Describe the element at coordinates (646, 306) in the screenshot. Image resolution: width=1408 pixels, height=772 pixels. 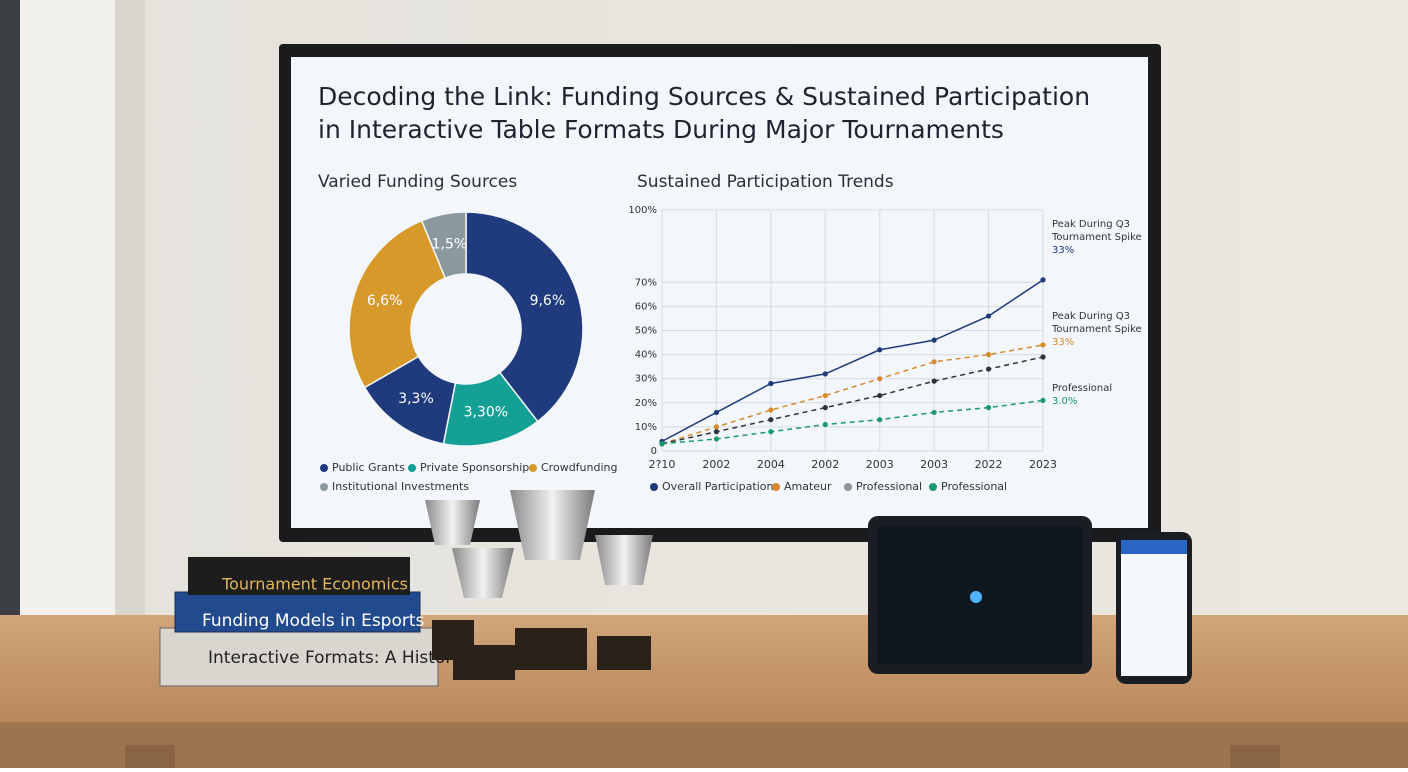
I see `y-tick-label: 60%` at that location.